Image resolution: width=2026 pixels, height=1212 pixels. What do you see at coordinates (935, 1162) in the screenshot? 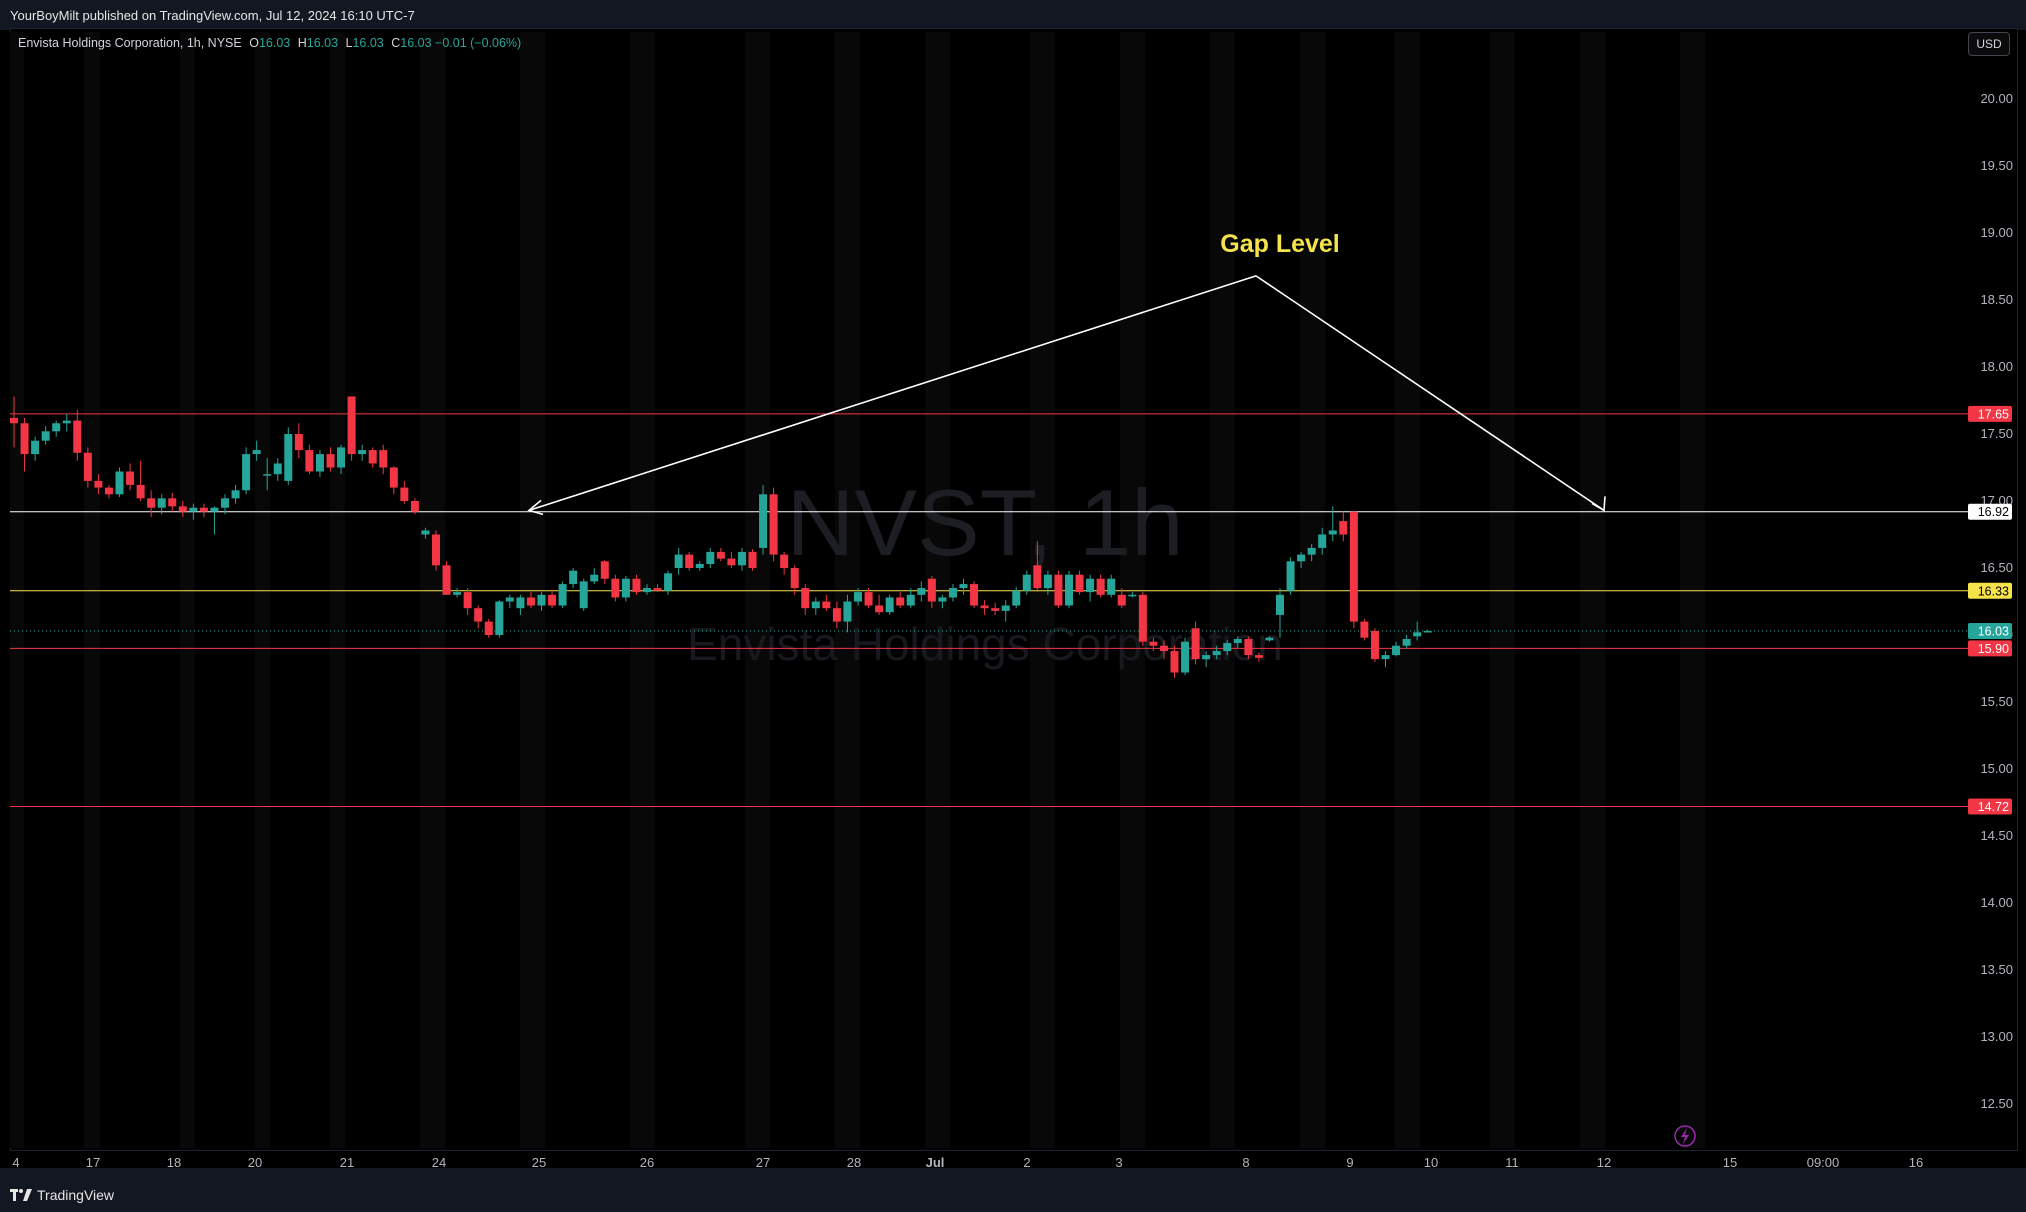
I see `x-tick-label: Jul` at bounding box center [935, 1162].